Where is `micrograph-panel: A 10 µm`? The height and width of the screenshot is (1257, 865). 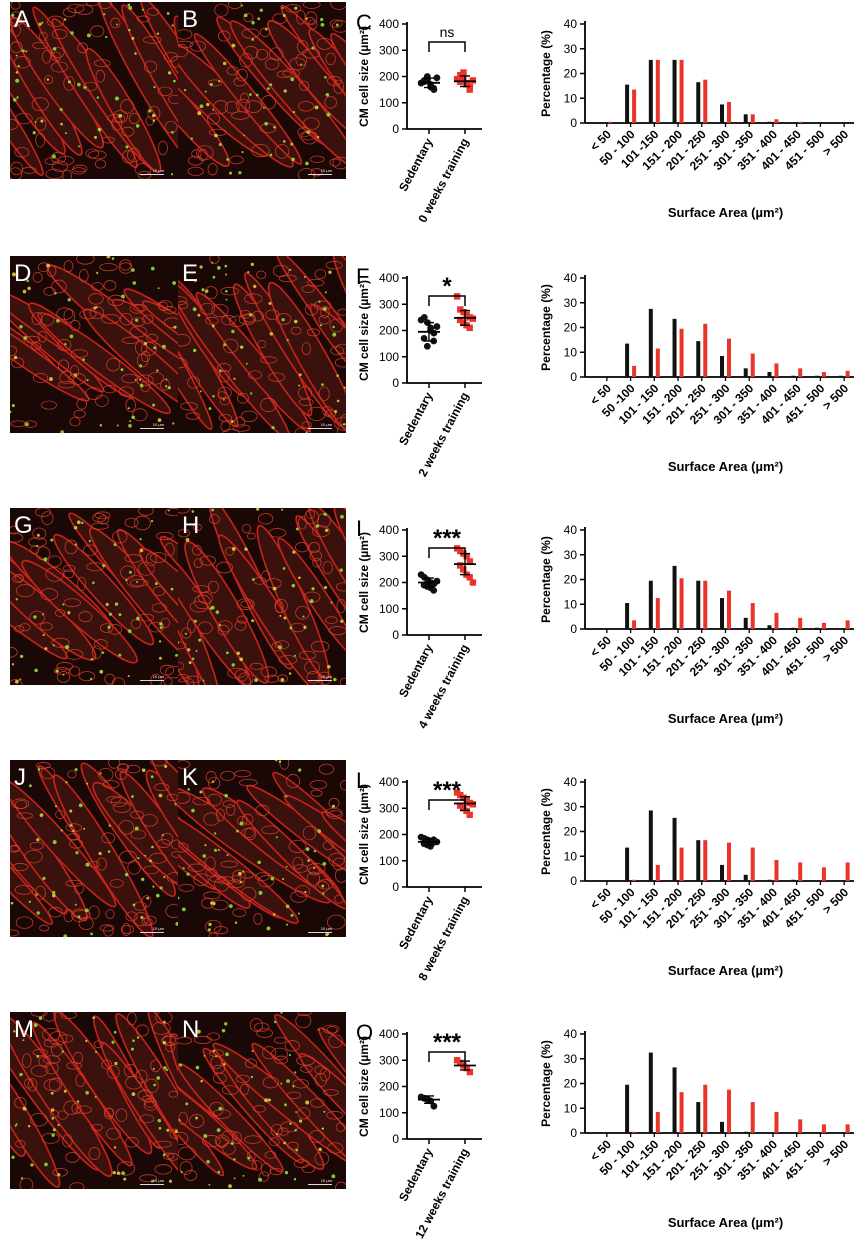
micrograph-panel: A 10 µm is located at coordinates (94, 90).